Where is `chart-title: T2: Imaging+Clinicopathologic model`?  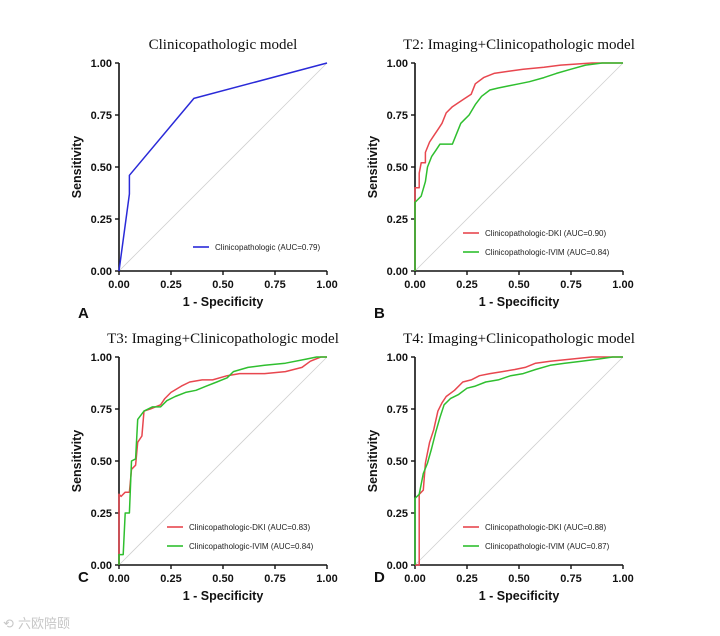 chart-title: T2: Imaging+Clinicopathologic model is located at coordinates (519, 45).